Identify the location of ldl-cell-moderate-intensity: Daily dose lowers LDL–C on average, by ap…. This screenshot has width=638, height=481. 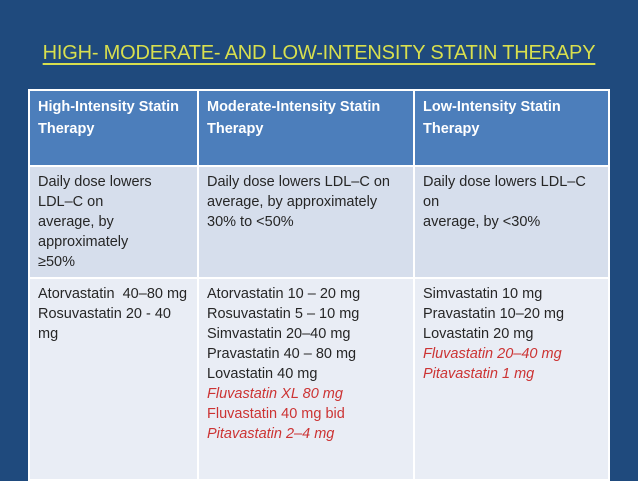
(306, 222).